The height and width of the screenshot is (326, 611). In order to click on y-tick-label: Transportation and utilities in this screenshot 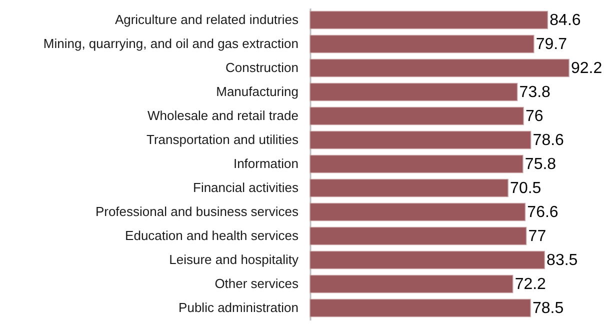, I will do `click(222, 139)`.